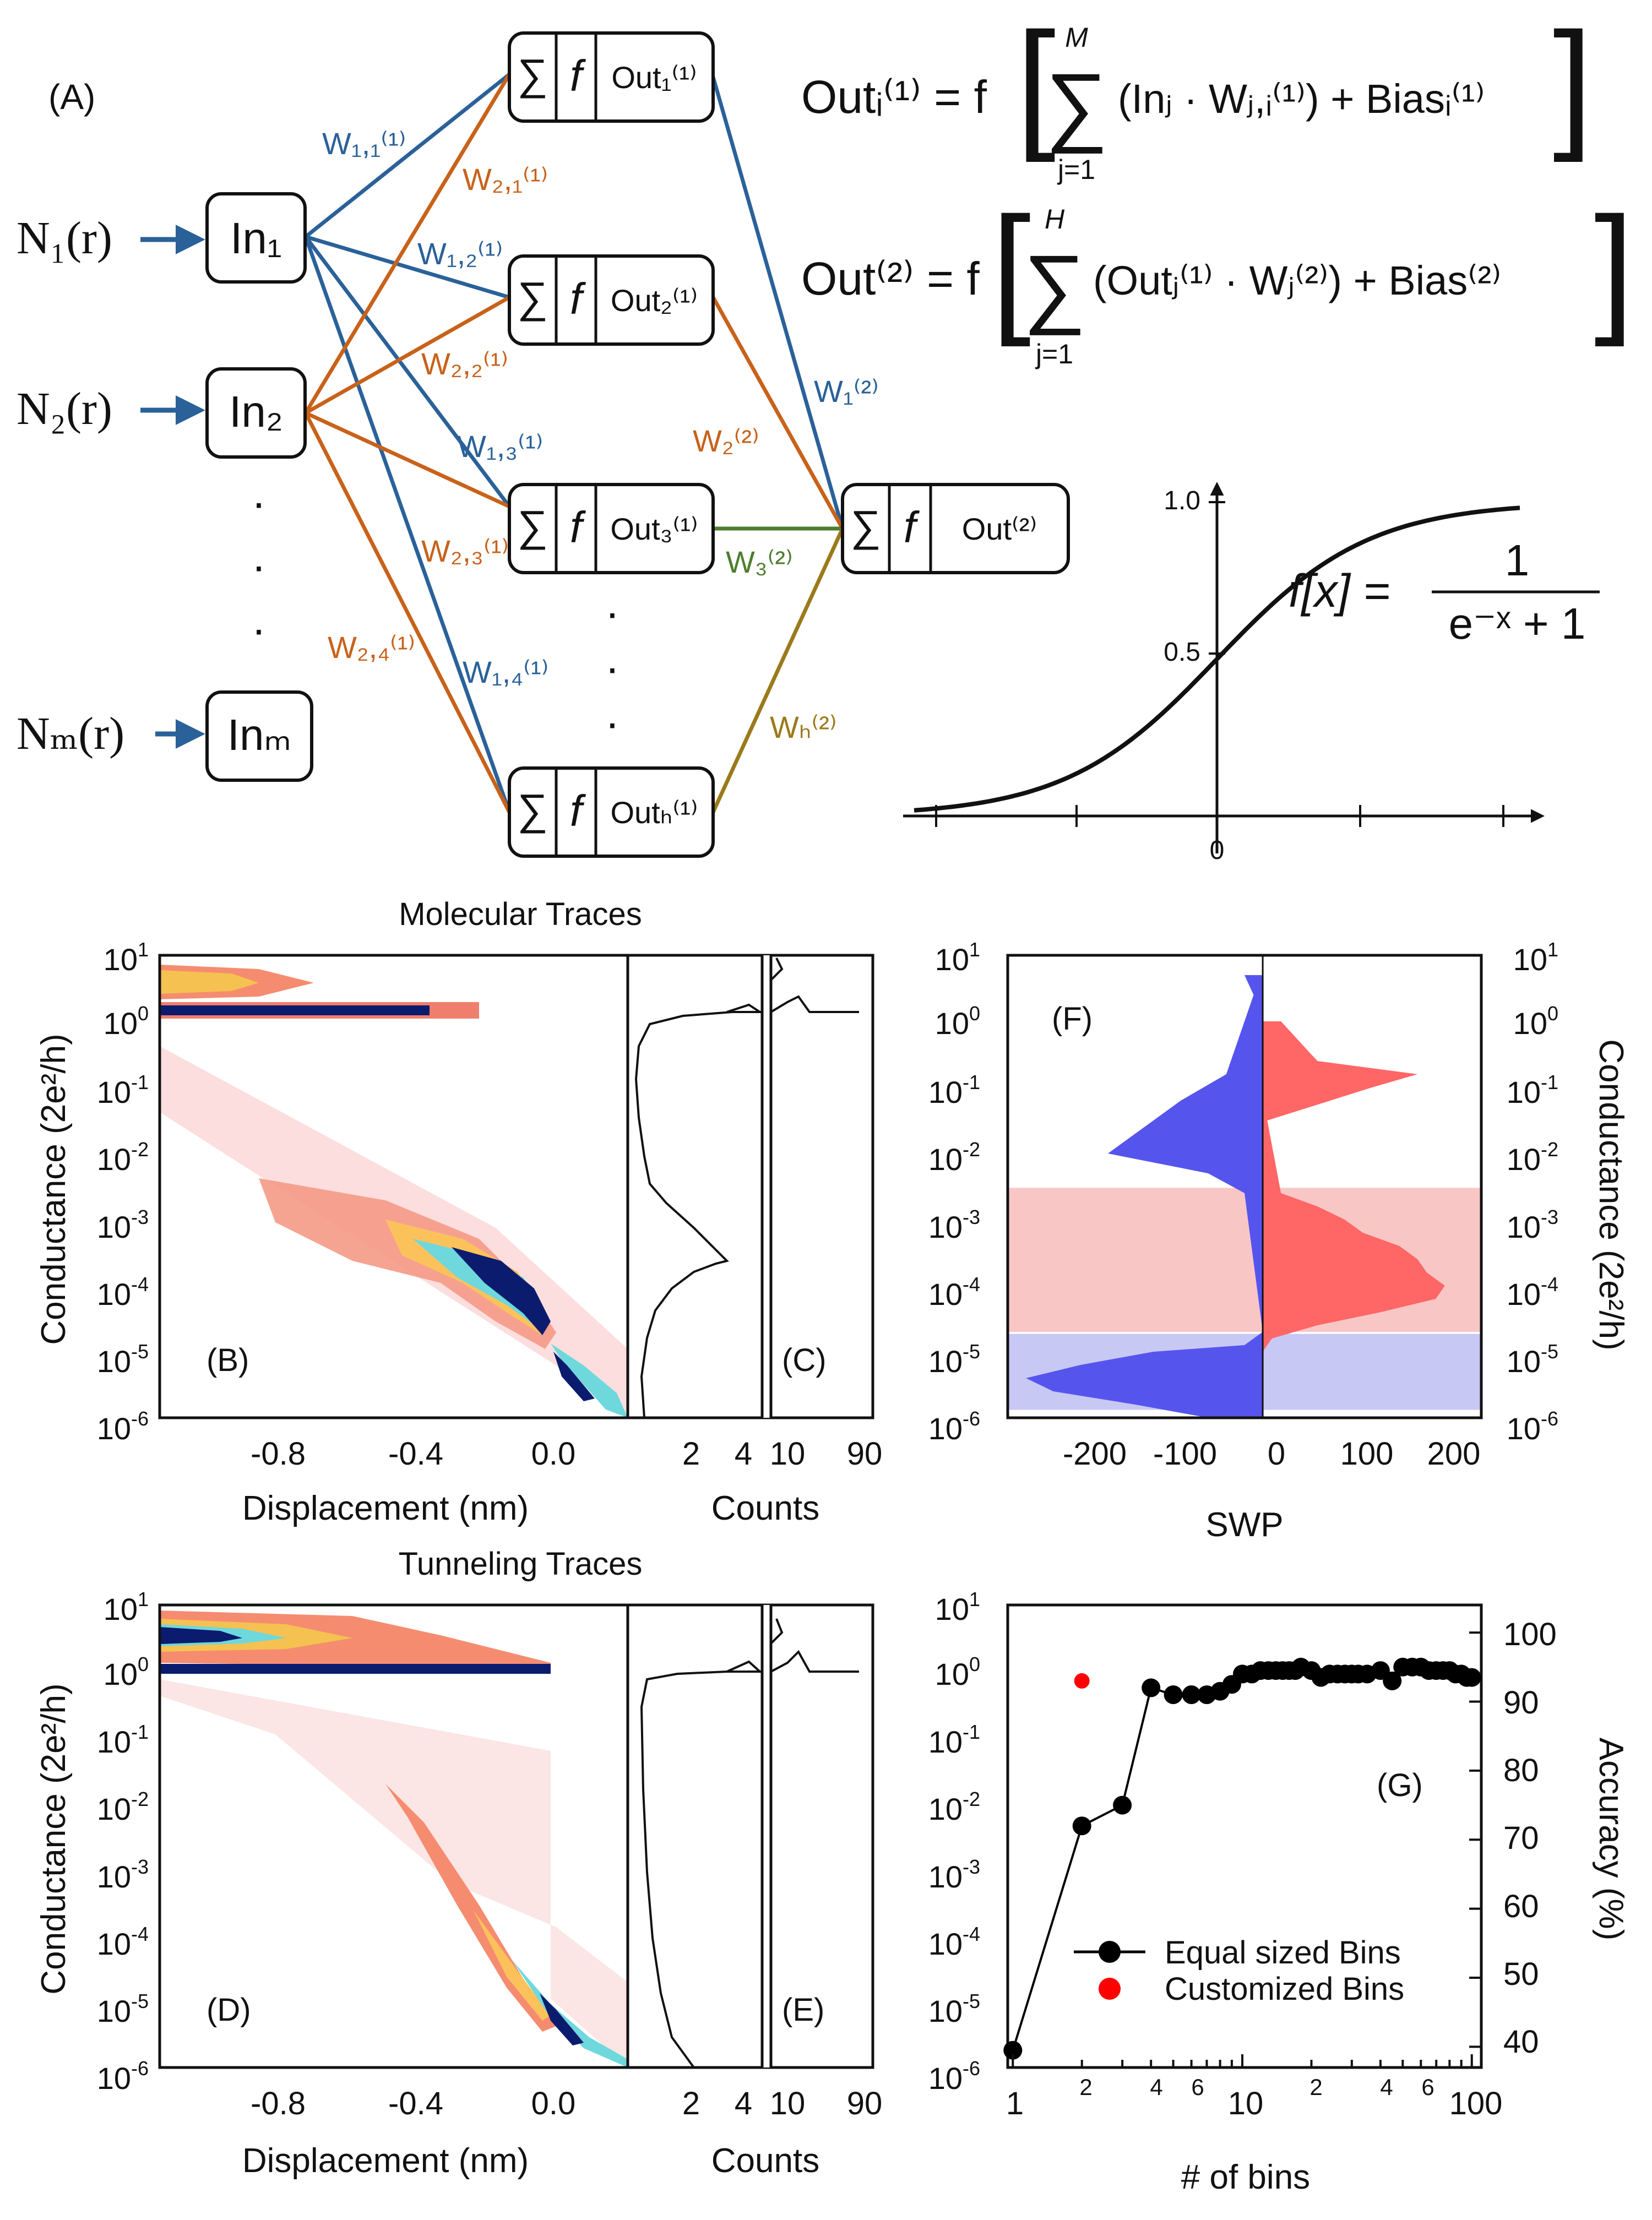  Describe the element at coordinates (1521, 1974) in the screenshot. I see `ytick-g-50: 50` at that location.